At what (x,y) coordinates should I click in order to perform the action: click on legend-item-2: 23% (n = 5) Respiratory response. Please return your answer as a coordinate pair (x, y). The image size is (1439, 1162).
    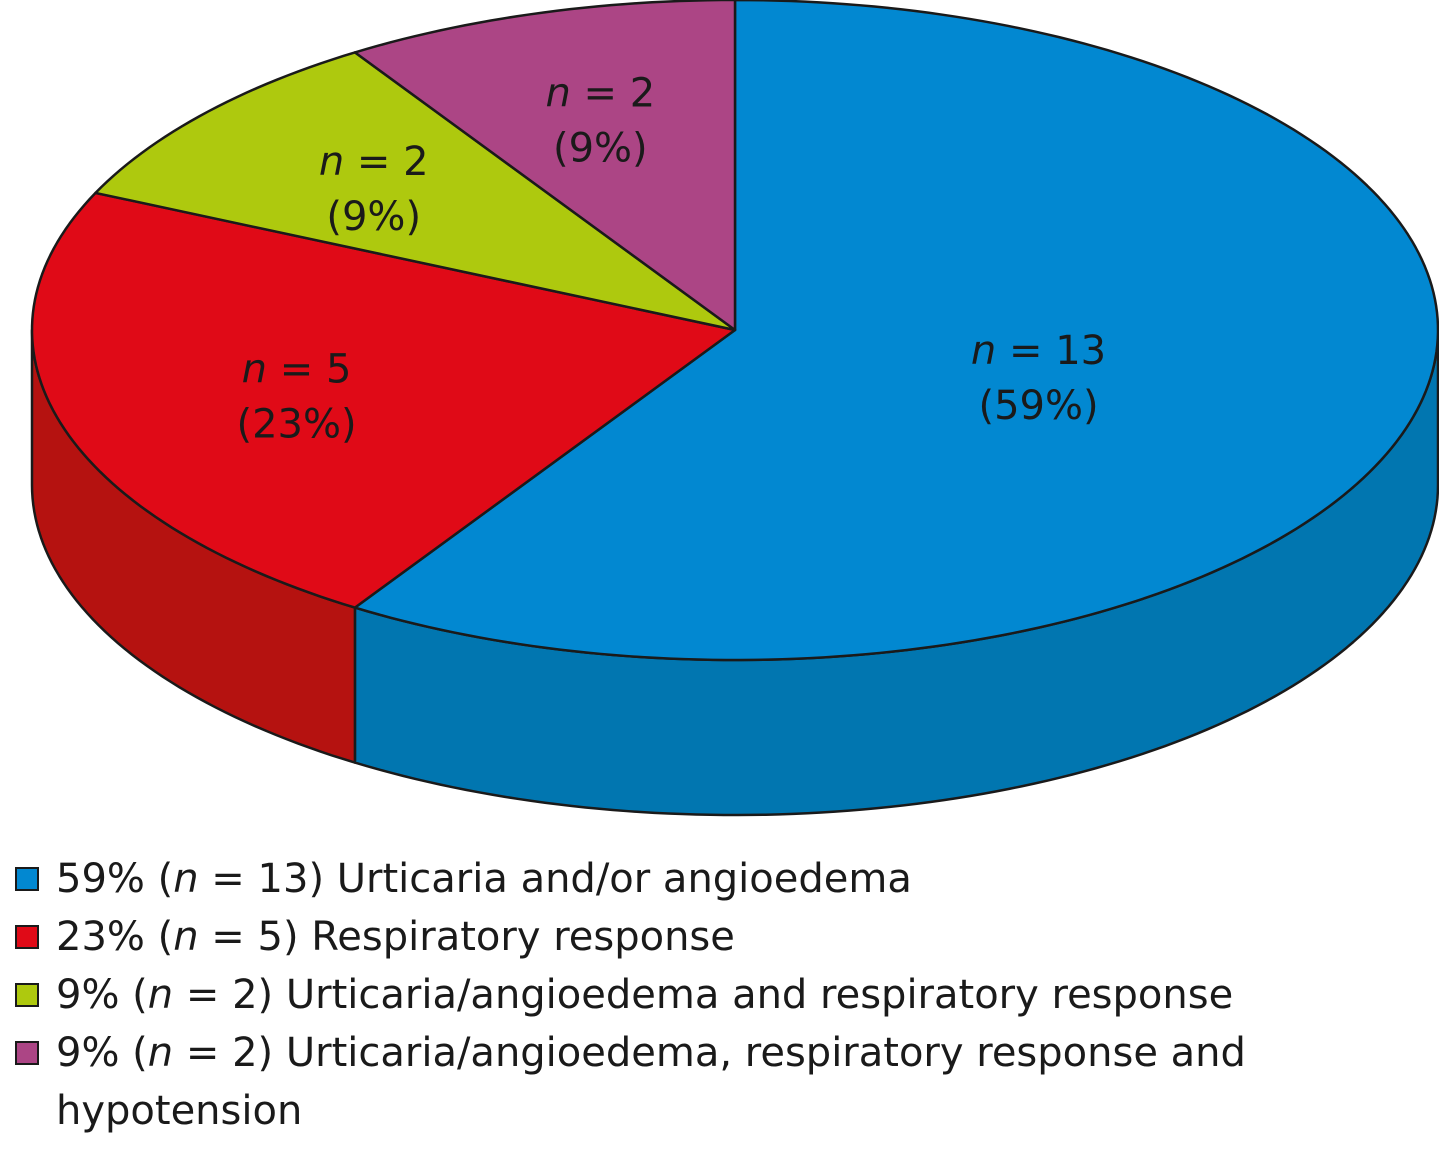
    Looking at the image, I should click on (722, 937).